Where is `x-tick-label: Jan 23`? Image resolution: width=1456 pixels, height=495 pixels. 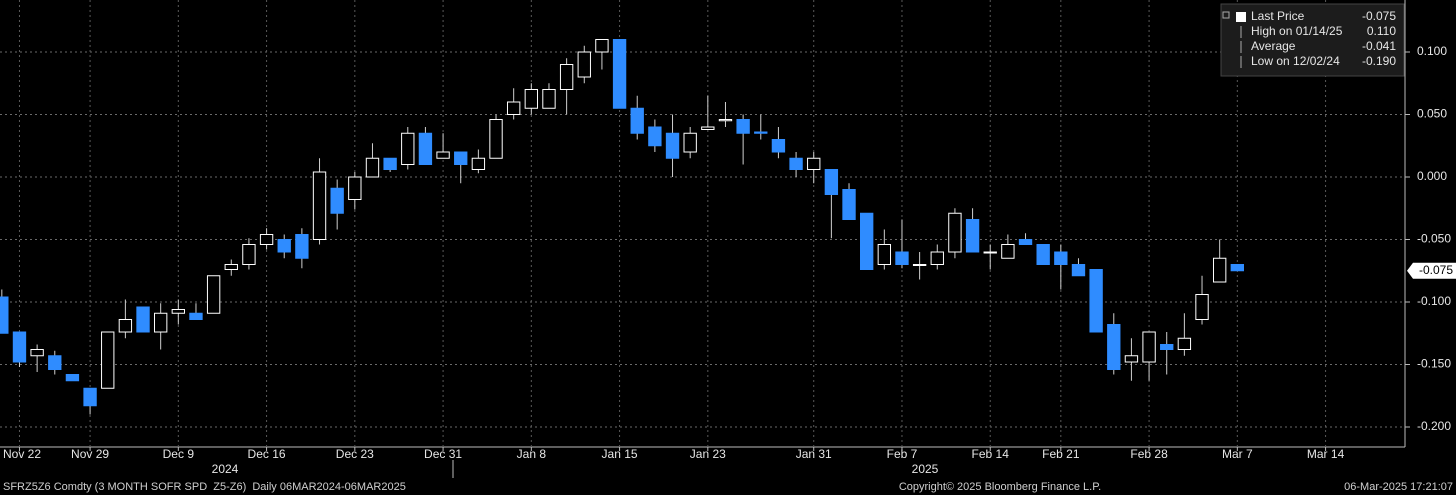
x-tick-label: Jan 23 is located at coordinates (708, 454).